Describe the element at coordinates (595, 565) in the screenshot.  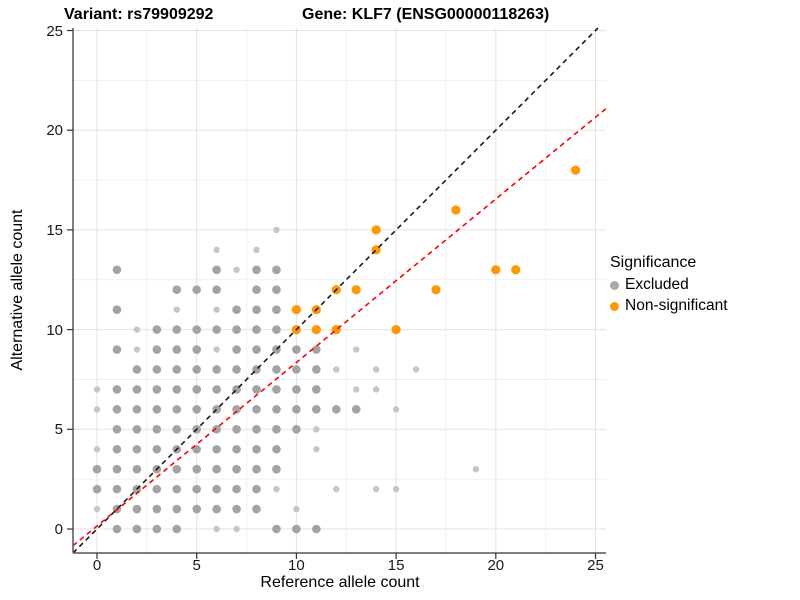
I see `x-tick-label: 25` at that location.